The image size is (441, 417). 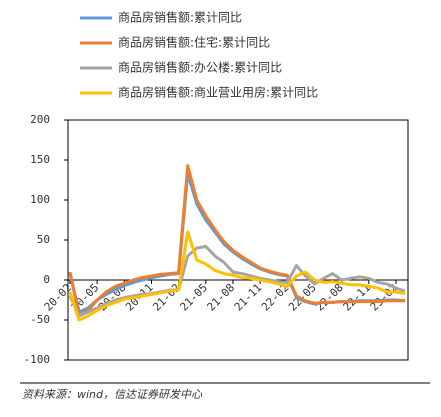 What do you see at coordinates (218, 92) in the screenshot?
I see `legend-label: 商品房销售额:商业营业用房:累计同比` at bounding box center [218, 92].